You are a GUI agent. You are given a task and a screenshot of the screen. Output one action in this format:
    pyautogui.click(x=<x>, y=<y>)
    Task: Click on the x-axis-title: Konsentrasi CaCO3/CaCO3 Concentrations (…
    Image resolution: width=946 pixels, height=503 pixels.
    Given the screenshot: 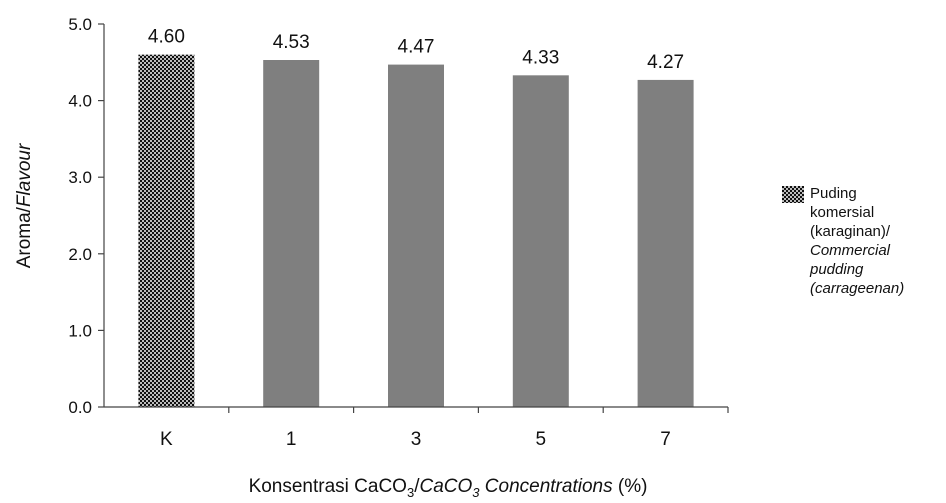 What is the action you would take?
    pyautogui.click(x=448, y=488)
    